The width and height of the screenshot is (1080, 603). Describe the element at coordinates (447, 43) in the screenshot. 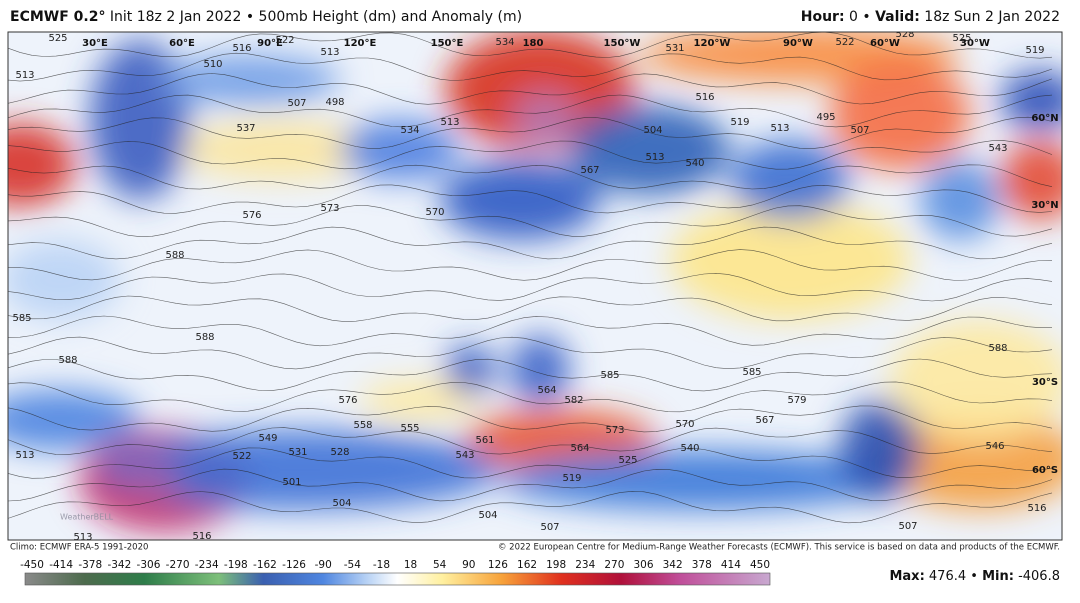

I see `longitude-label: 150°E` at that location.